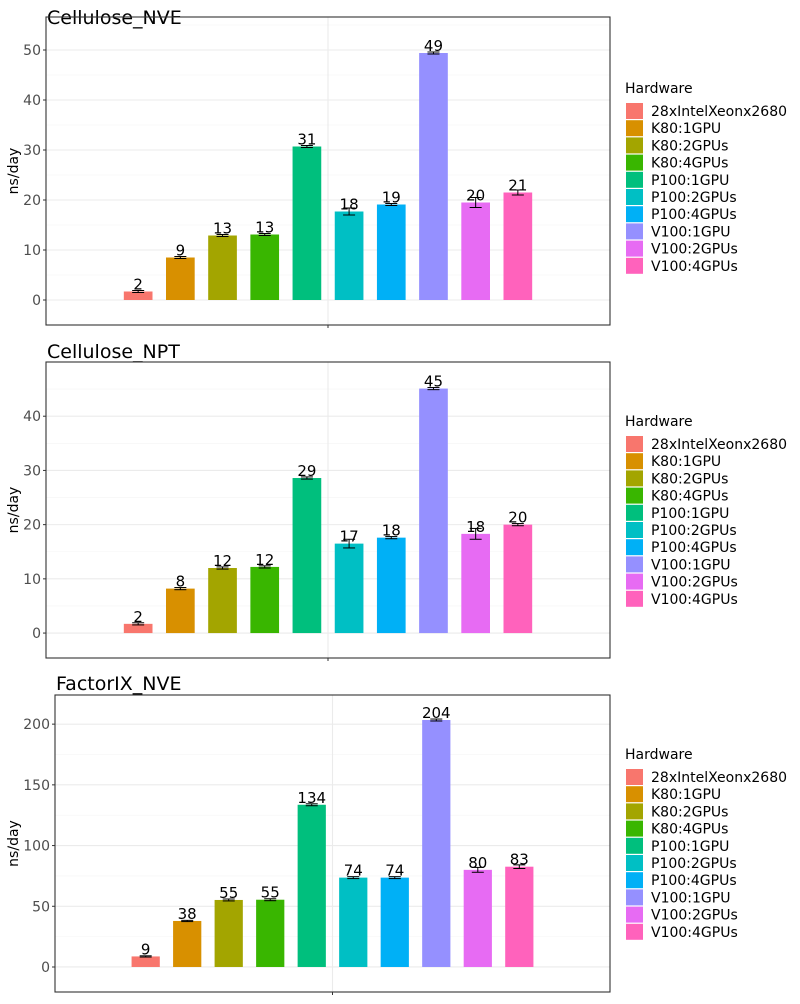  What do you see at coordinates (222, 229) in the screenshot?
I see `data-label: 13` at bounding box center [222, 229].